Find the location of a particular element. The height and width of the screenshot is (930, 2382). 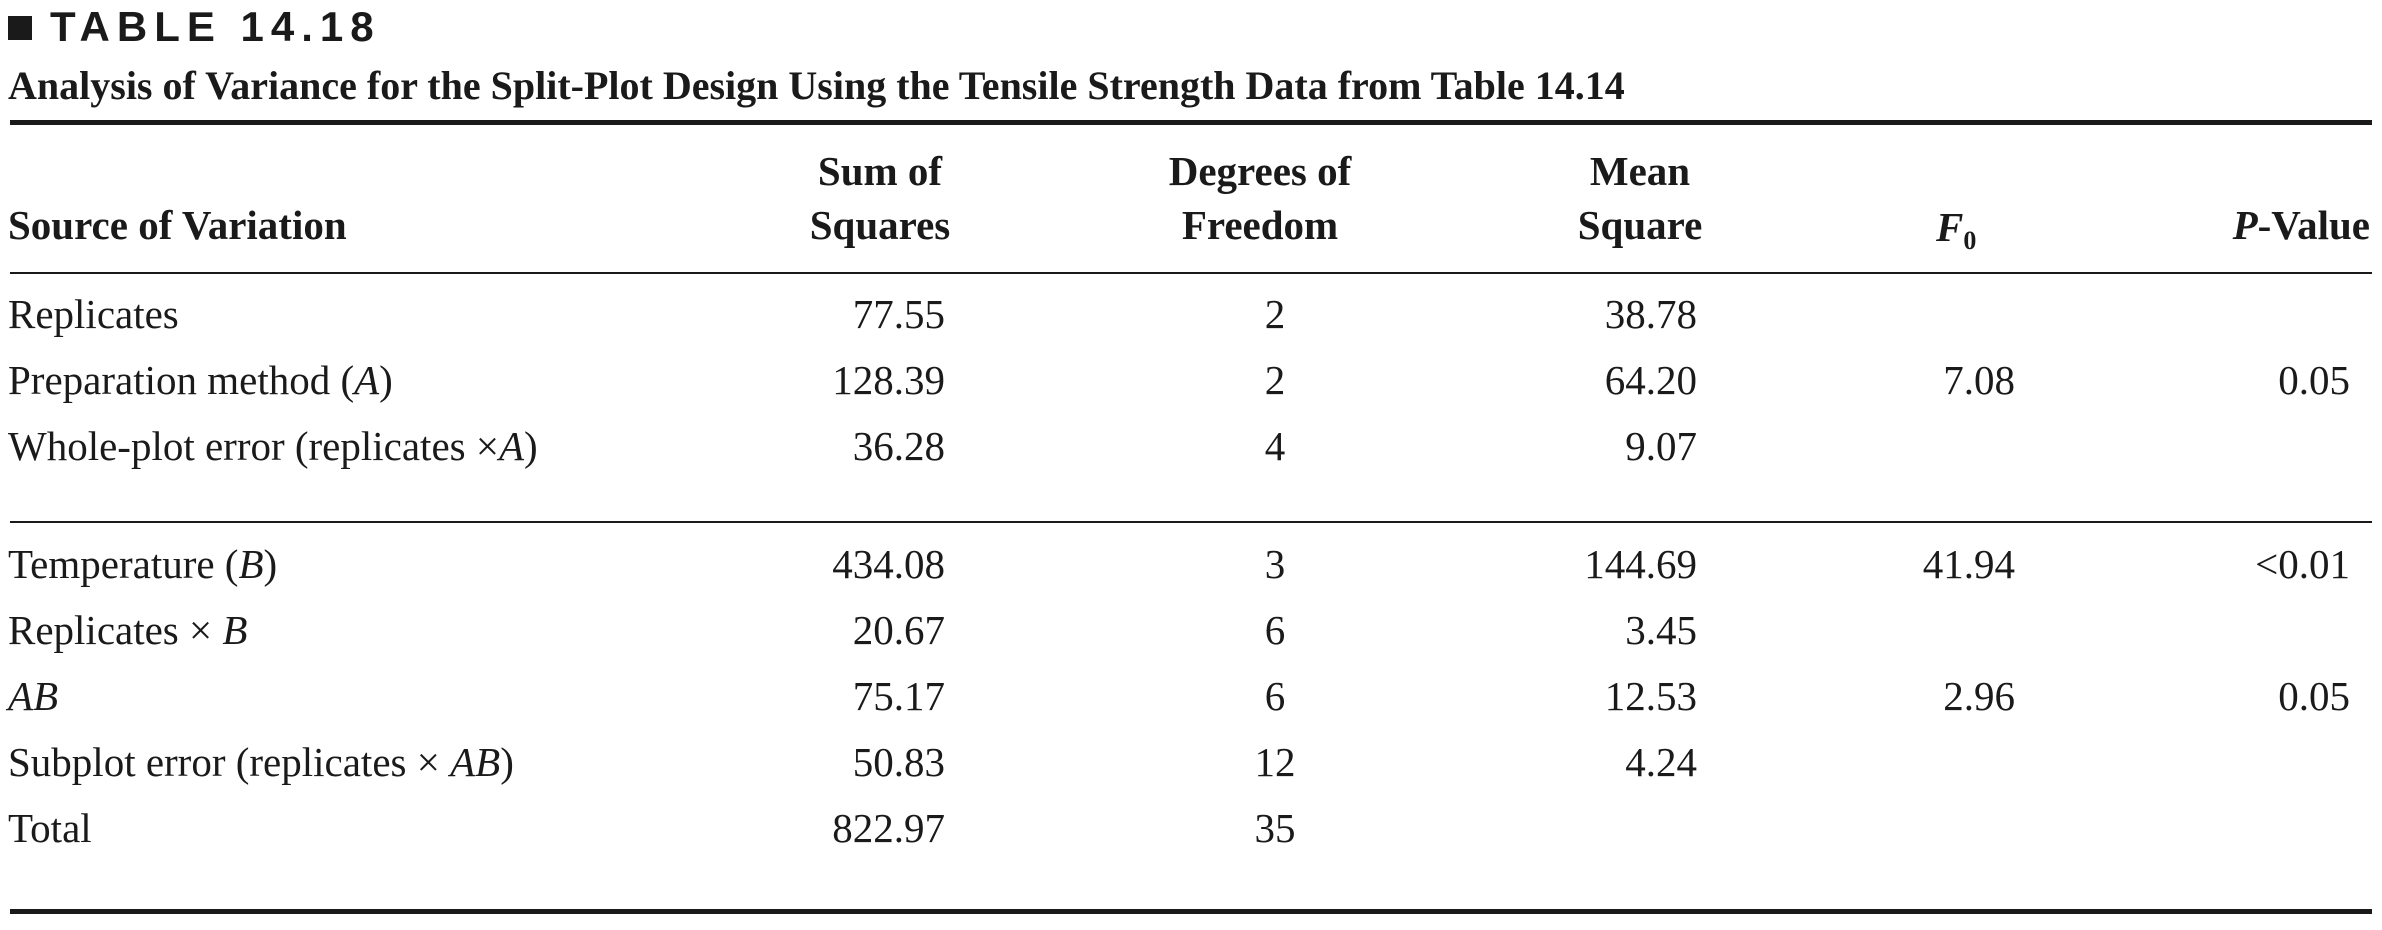

row-source: Subplot error (replicates × AB) is located at coordinates (261, 762).